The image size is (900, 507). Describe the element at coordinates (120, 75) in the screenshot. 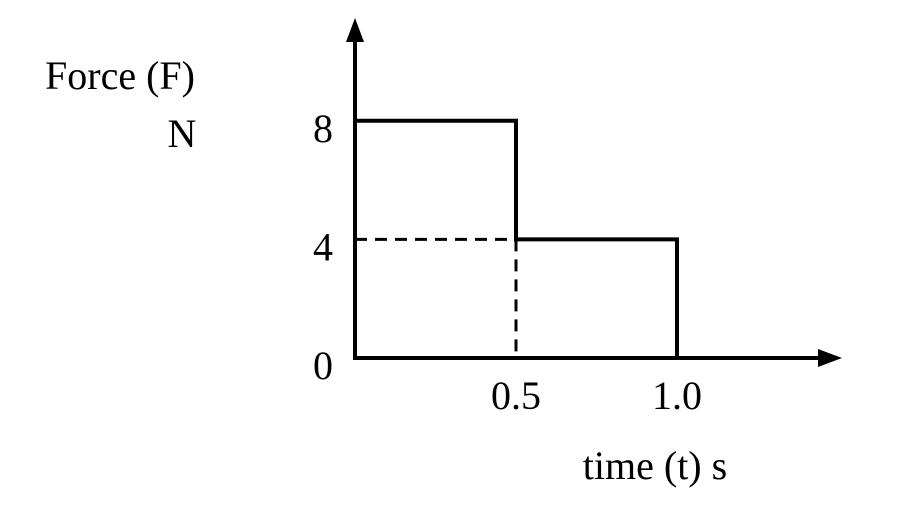

I see `y-axis-label: Force (F)` at that location.